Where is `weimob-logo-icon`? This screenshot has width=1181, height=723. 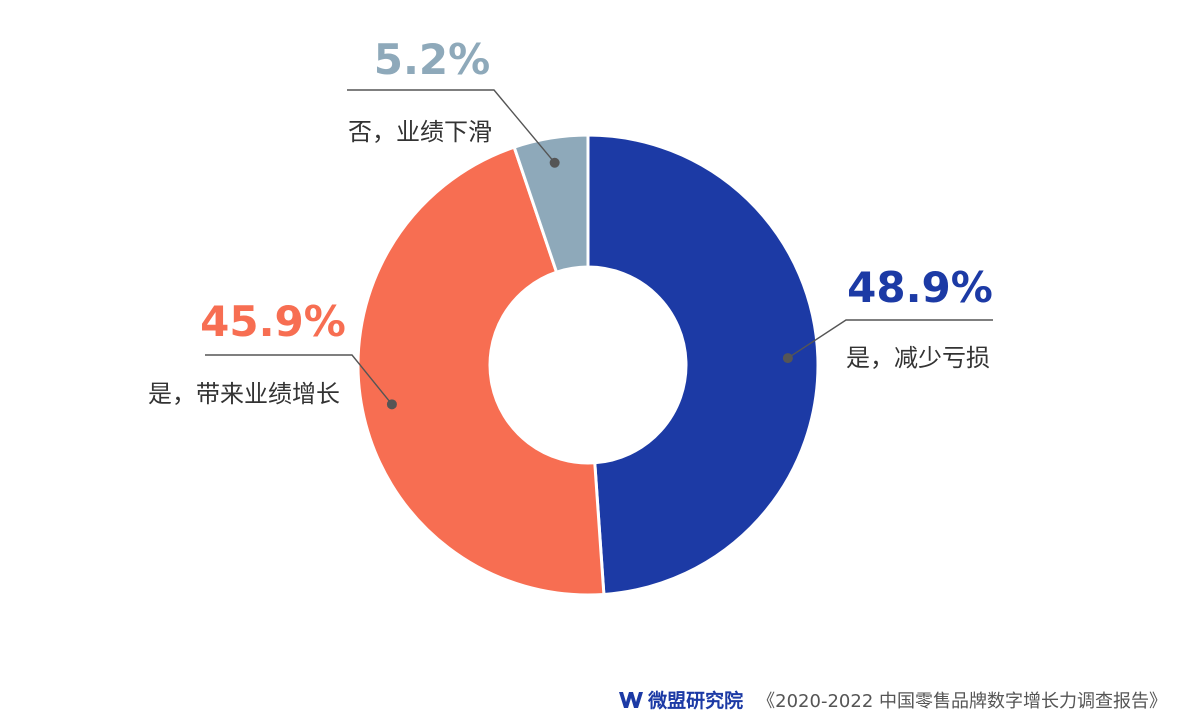 weimob-logo-icon is located at coordinates (631, 699).